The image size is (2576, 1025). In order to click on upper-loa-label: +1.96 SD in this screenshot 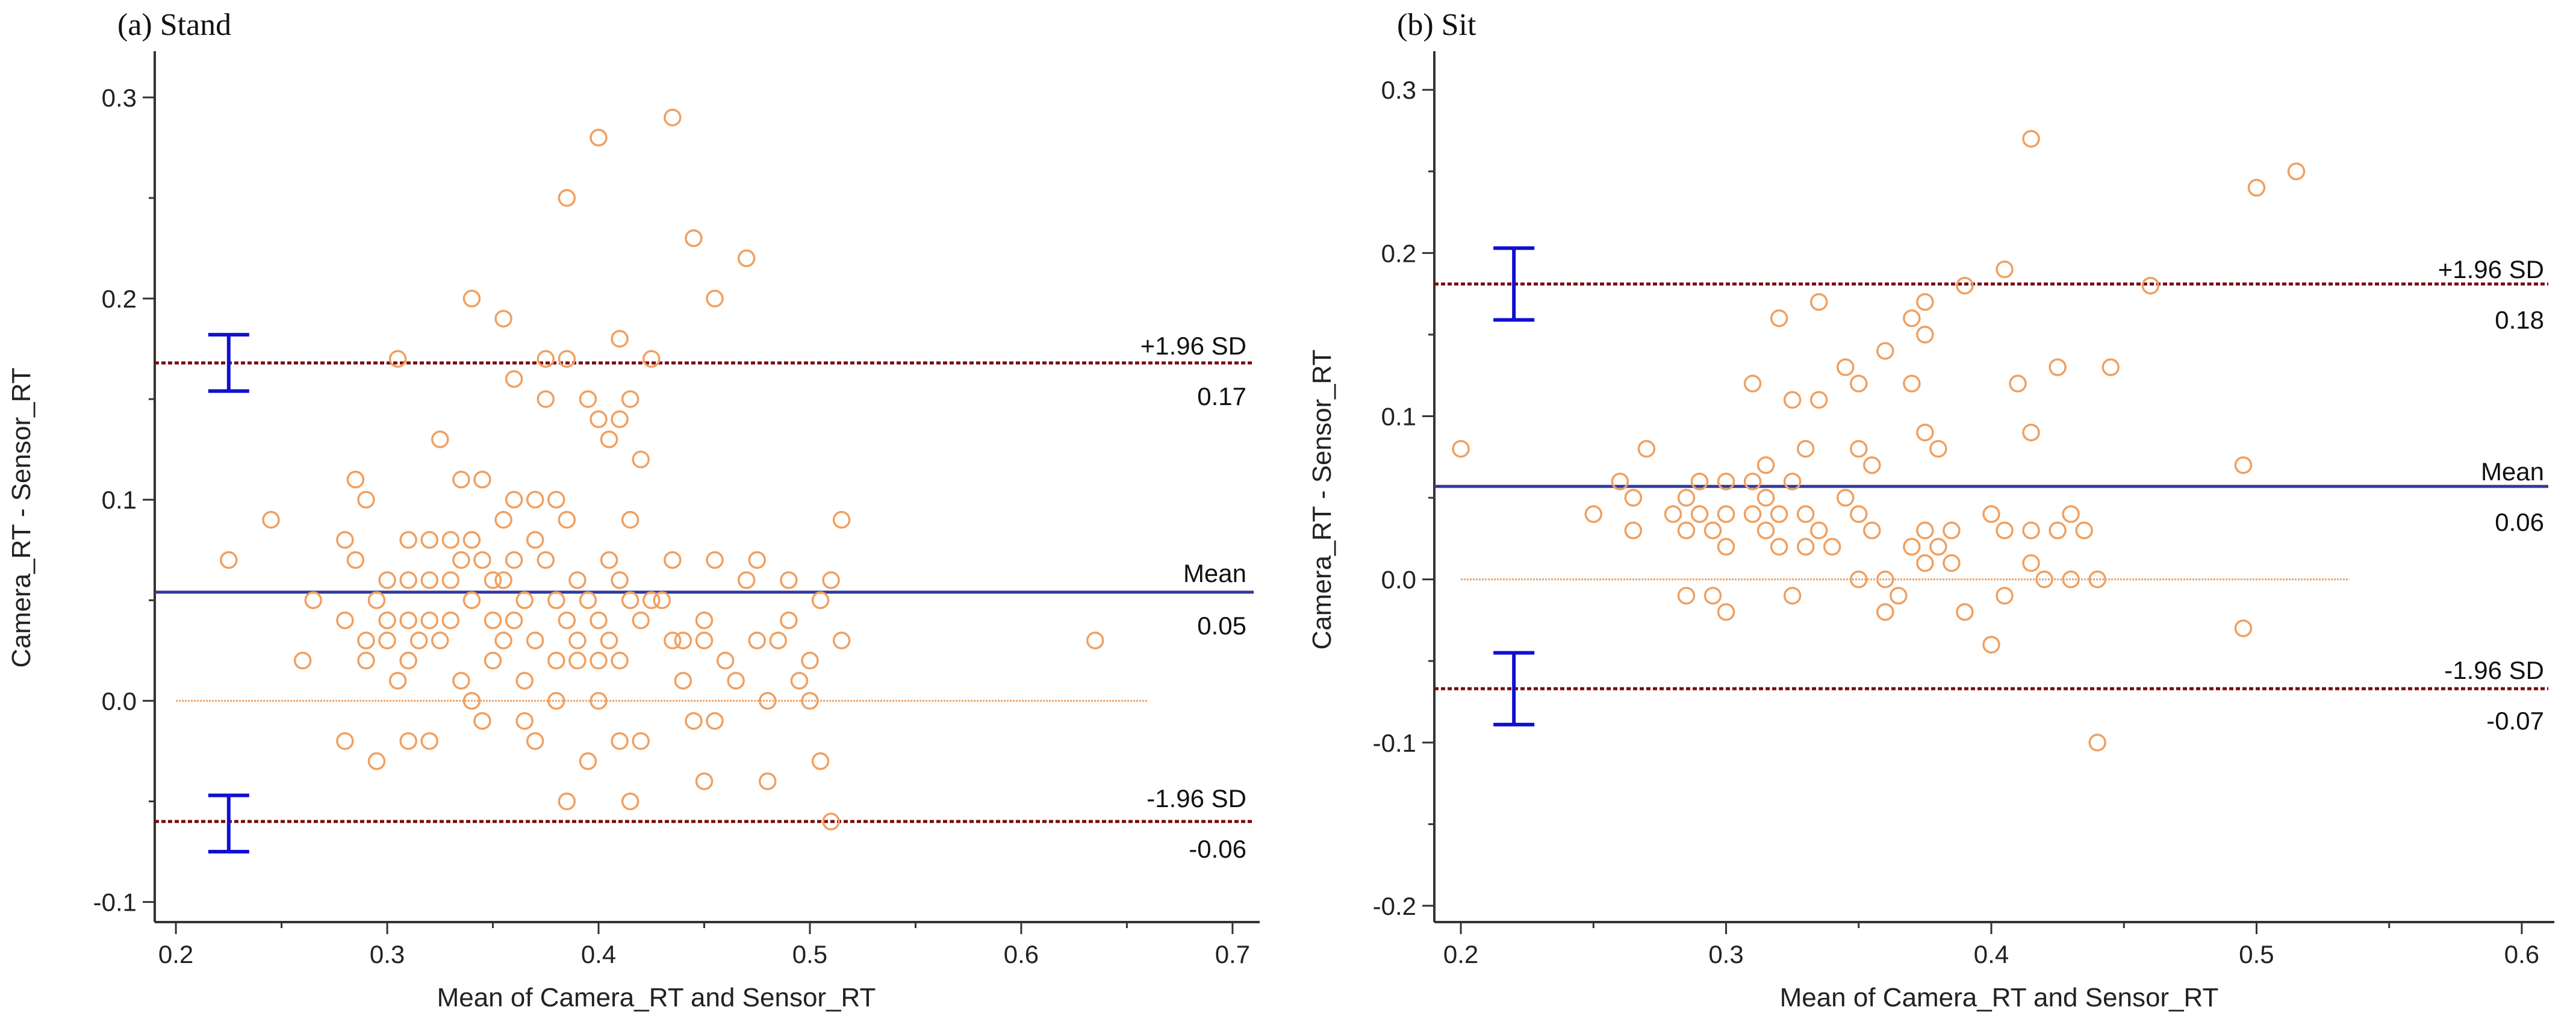, I will do `click(1193, 346)`.